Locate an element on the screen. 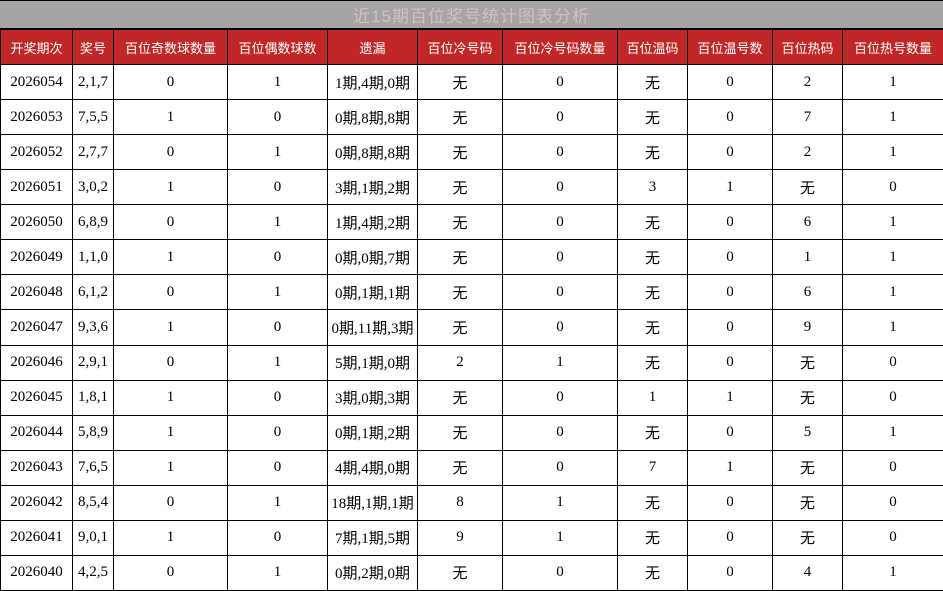  table-cell: 2026049 is located at coordinates (37, 257).